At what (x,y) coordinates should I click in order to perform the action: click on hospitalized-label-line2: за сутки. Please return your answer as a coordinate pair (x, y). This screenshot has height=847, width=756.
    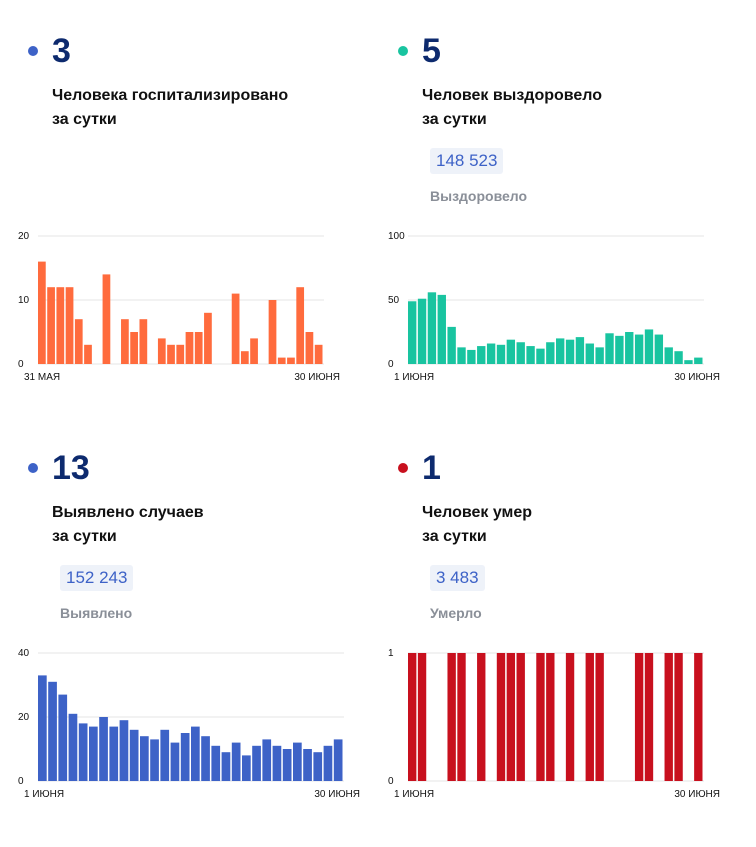
    Looking at the image, I should click on (84, 119).